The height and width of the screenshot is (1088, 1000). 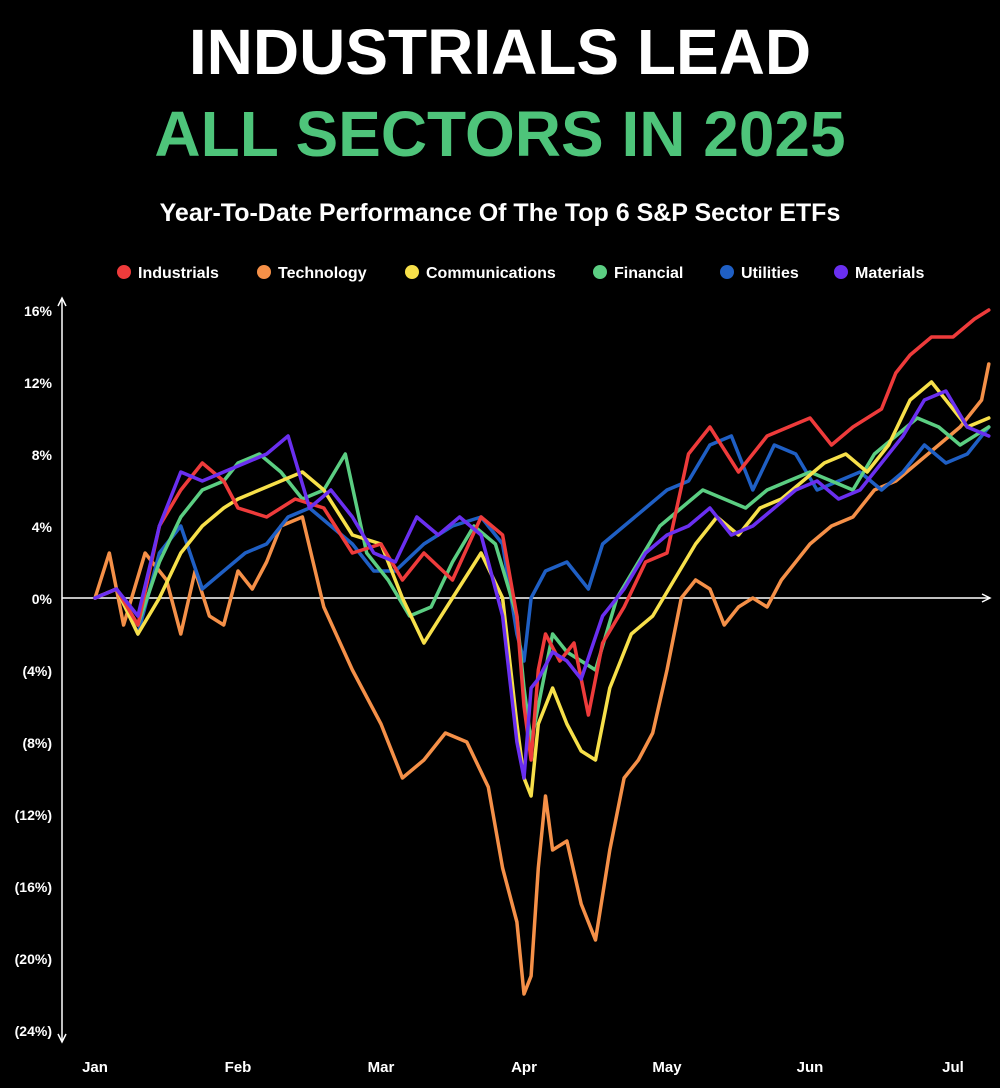 What do you see at coordinates (322, 273) in the screenshot?
I see `legend-label: Technology` at bounding box center [322, 273].